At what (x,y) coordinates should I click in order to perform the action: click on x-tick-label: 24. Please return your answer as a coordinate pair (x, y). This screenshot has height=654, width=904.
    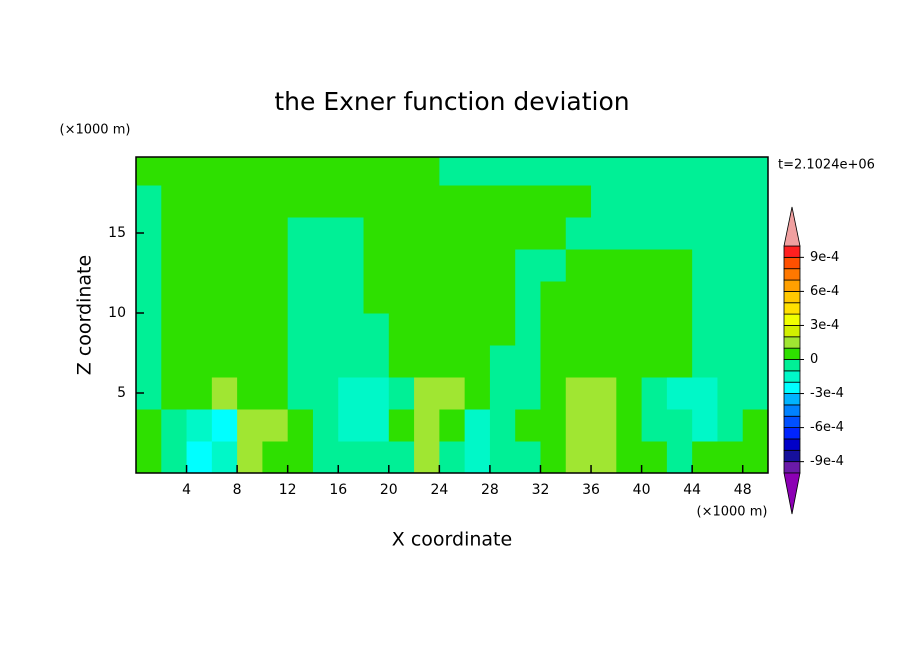
    Looking at the image, I should click on (439, 490).